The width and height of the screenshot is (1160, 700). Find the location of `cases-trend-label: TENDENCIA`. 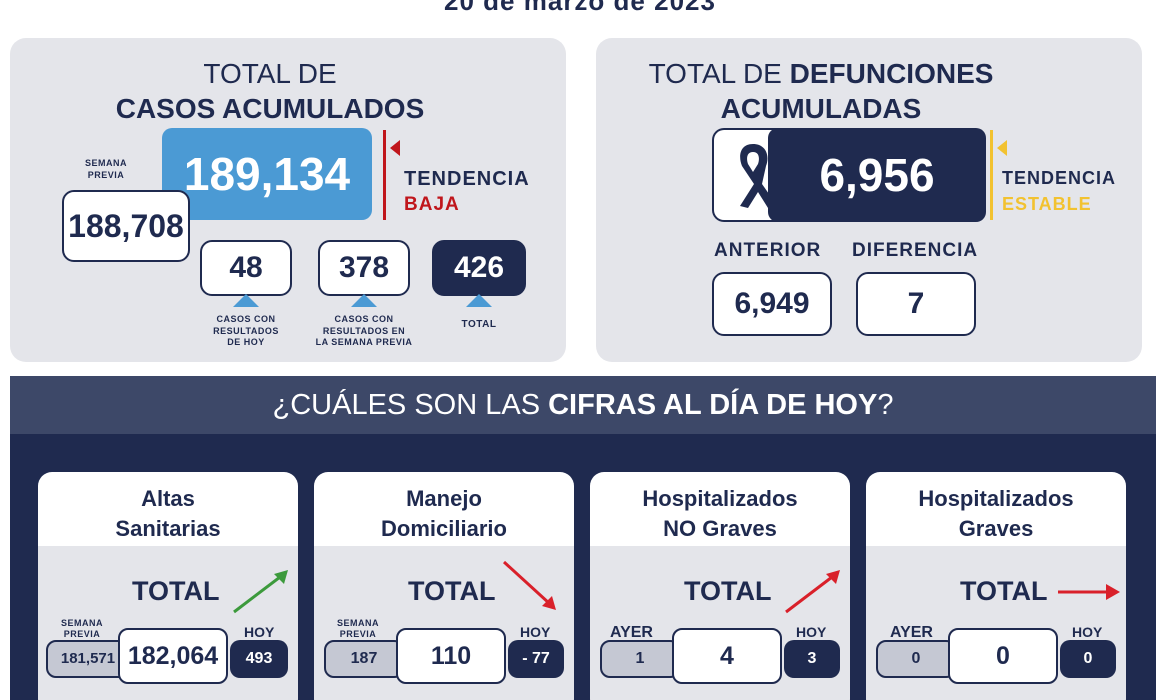

cases-trend-label: TENDENCIA is located at coordinates (467, 179).